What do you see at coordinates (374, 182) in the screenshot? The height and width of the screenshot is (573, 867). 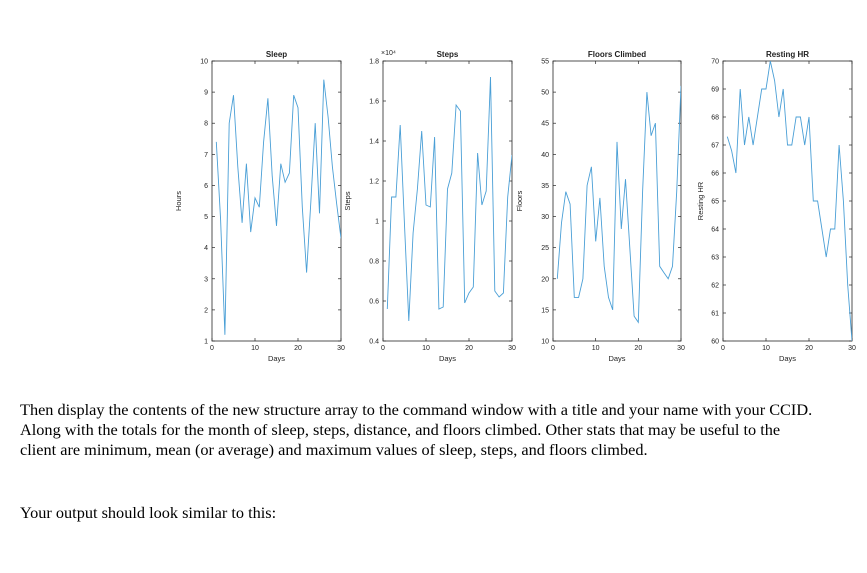 I see `y-tick-label: 1.2` at bounding box center [374, 182].